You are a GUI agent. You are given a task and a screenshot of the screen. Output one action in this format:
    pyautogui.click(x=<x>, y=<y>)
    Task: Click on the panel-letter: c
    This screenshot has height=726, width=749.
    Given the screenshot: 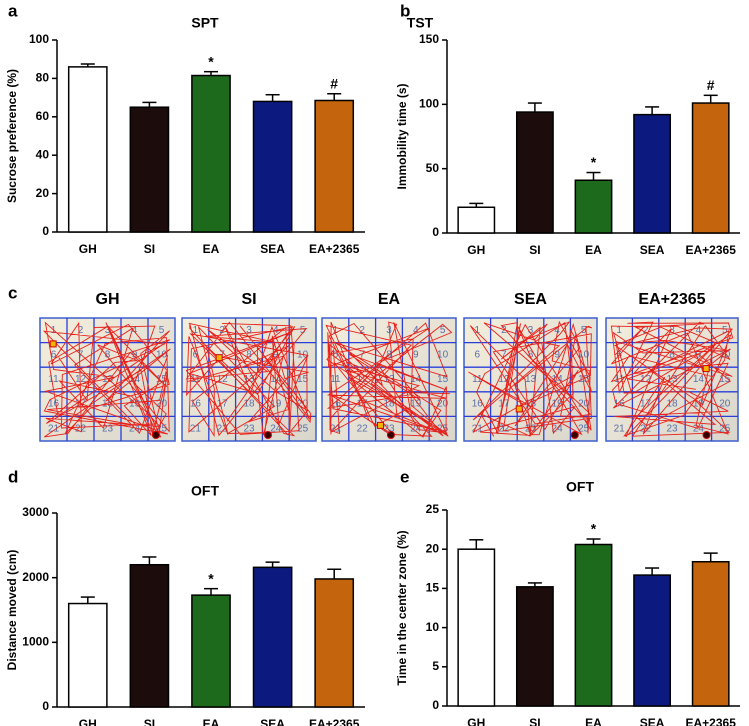 What is the action you would take?
    pyautogui.click(x=12, y=292)
    